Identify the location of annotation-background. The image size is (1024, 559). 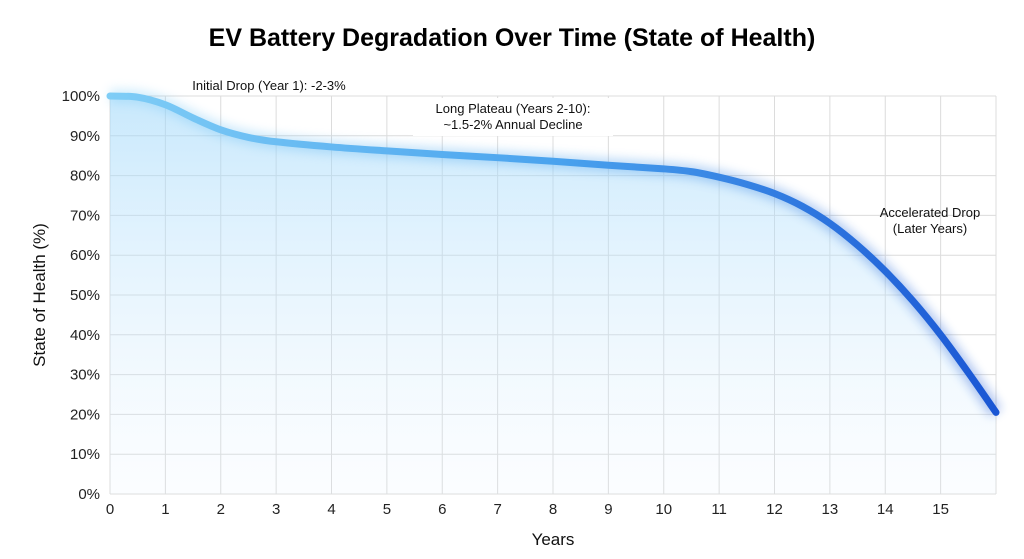
(513, 117).